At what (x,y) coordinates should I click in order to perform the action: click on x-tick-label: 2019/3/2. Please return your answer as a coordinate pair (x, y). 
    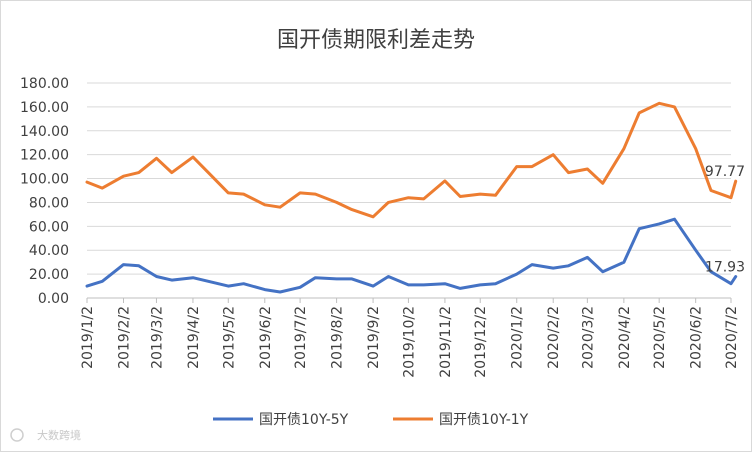
    Looking at the image, I should click on (157, 337).